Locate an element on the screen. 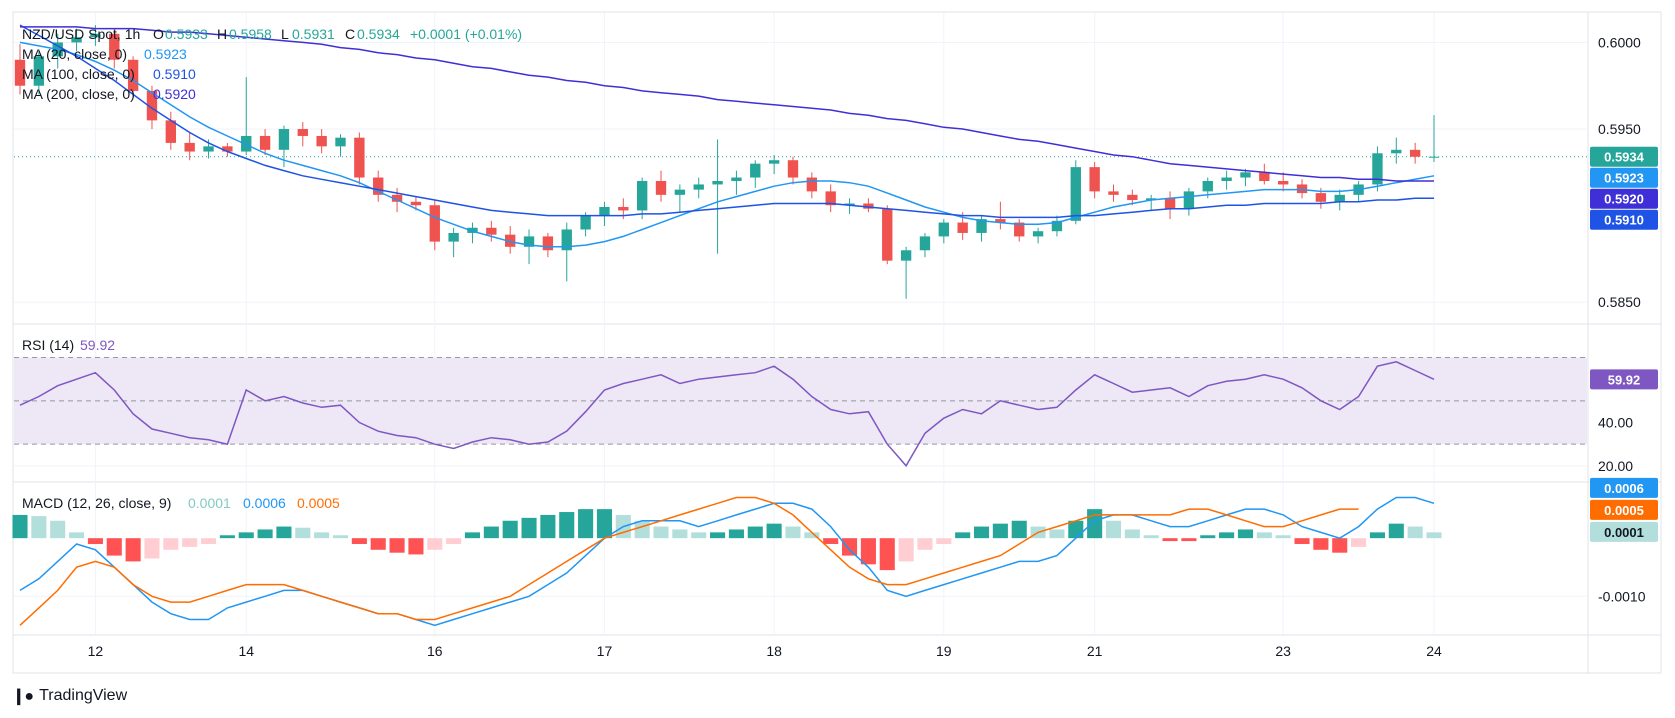  rsi-band is located at coordinates (800, 401).